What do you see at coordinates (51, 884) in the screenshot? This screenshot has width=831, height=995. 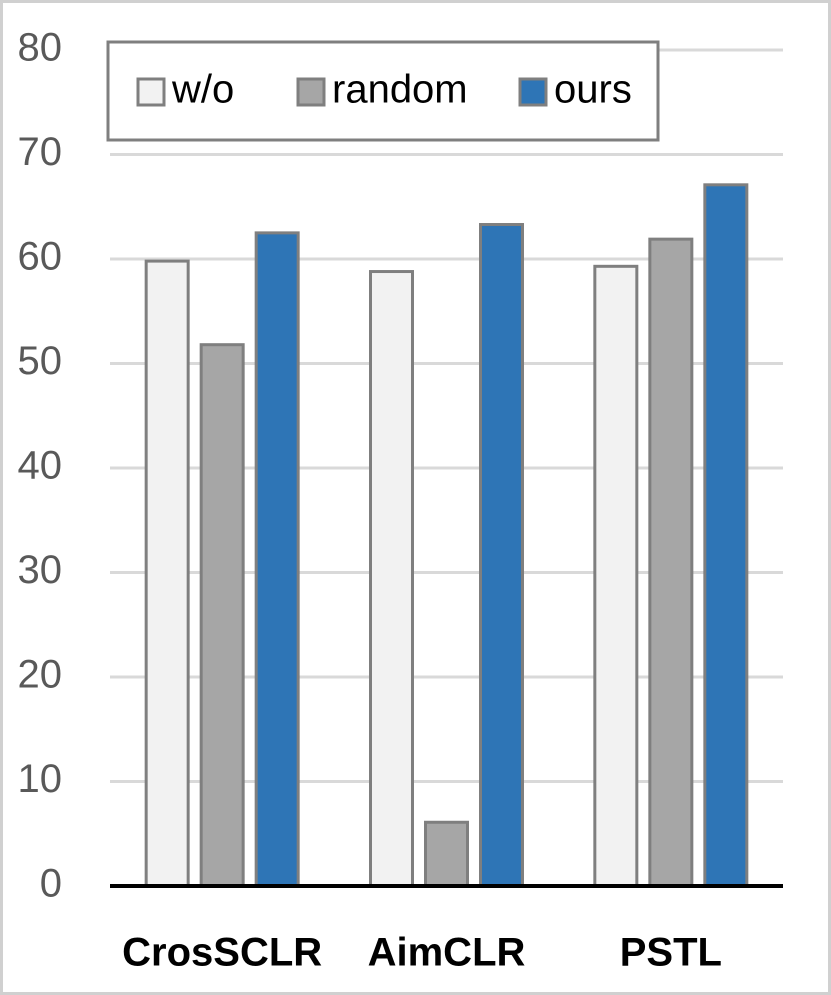 I see `y-tick-label: 0` at bounding box center [51, 884].